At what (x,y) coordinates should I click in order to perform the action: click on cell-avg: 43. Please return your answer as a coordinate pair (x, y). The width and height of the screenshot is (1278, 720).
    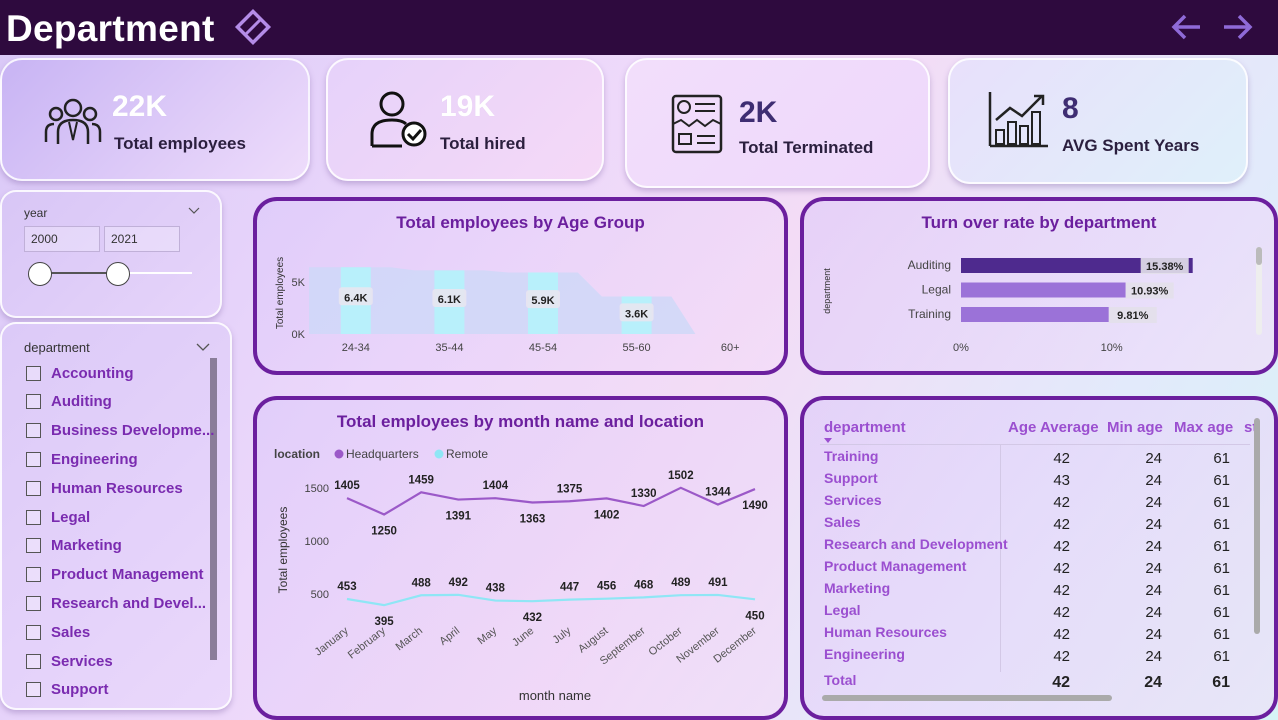
    Looking at the image, I should click on (1061, 480).